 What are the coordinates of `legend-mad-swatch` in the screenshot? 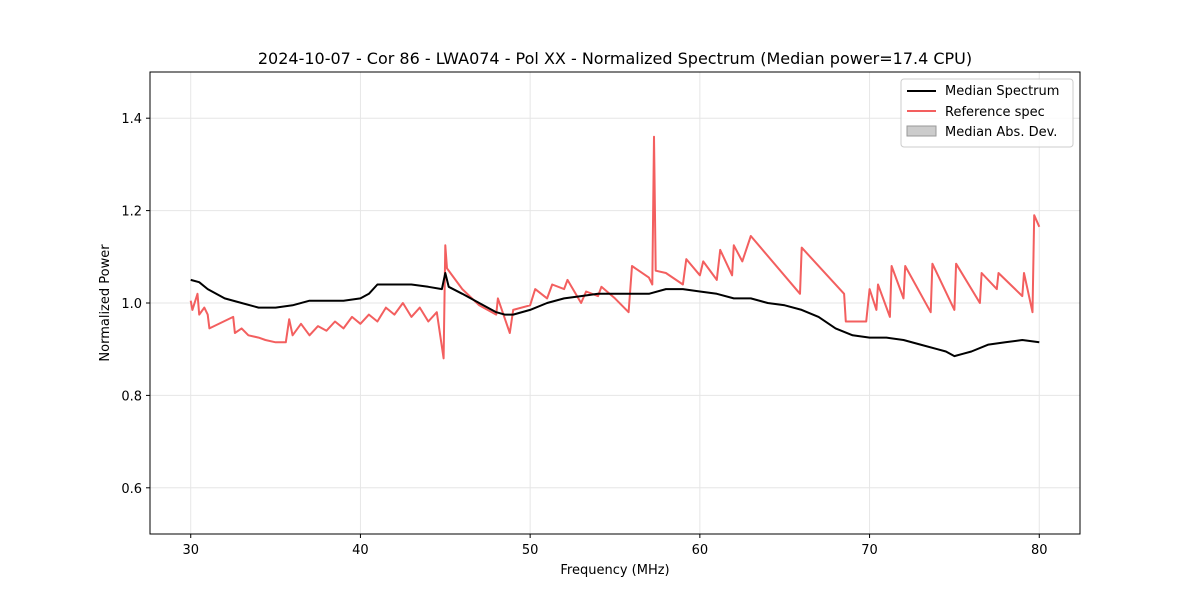 It's located at (921, 131).